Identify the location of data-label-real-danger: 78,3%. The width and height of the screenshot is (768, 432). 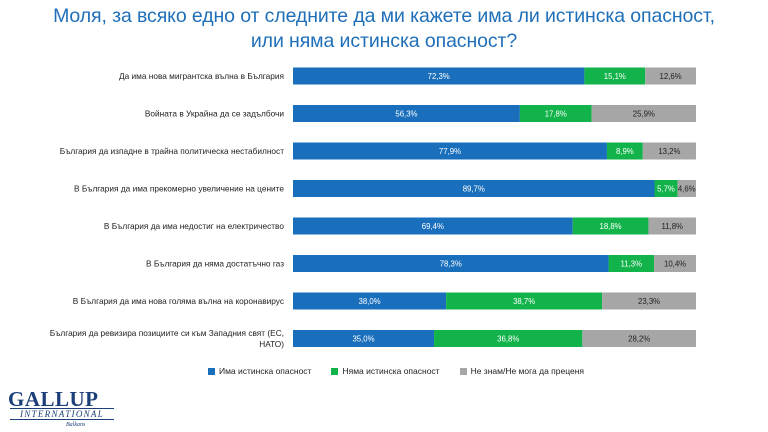
(451, 264).